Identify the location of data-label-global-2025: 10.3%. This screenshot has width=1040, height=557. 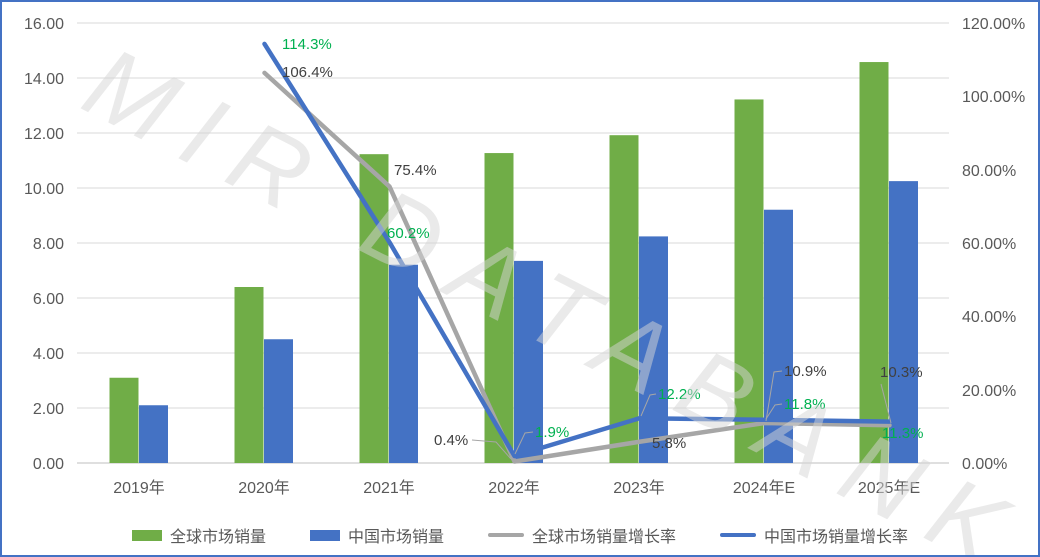
(901, 372).